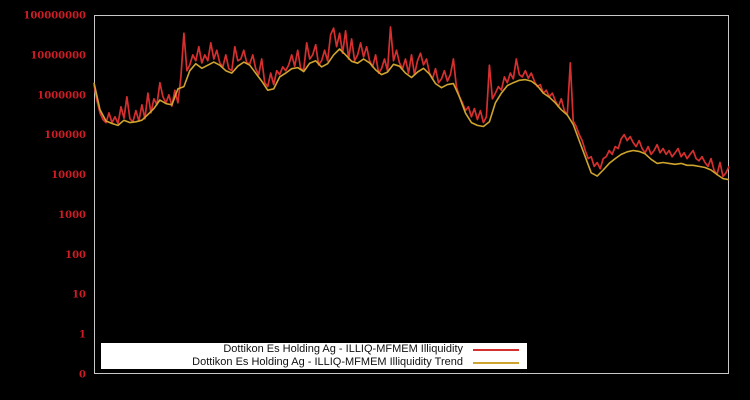 The height and width of the screenshot is (400, 750). What do you see at coordinates (82, 335) in the screenshot?
I see `y-axis-tick-label: 1` at bounding box center [82, 335].